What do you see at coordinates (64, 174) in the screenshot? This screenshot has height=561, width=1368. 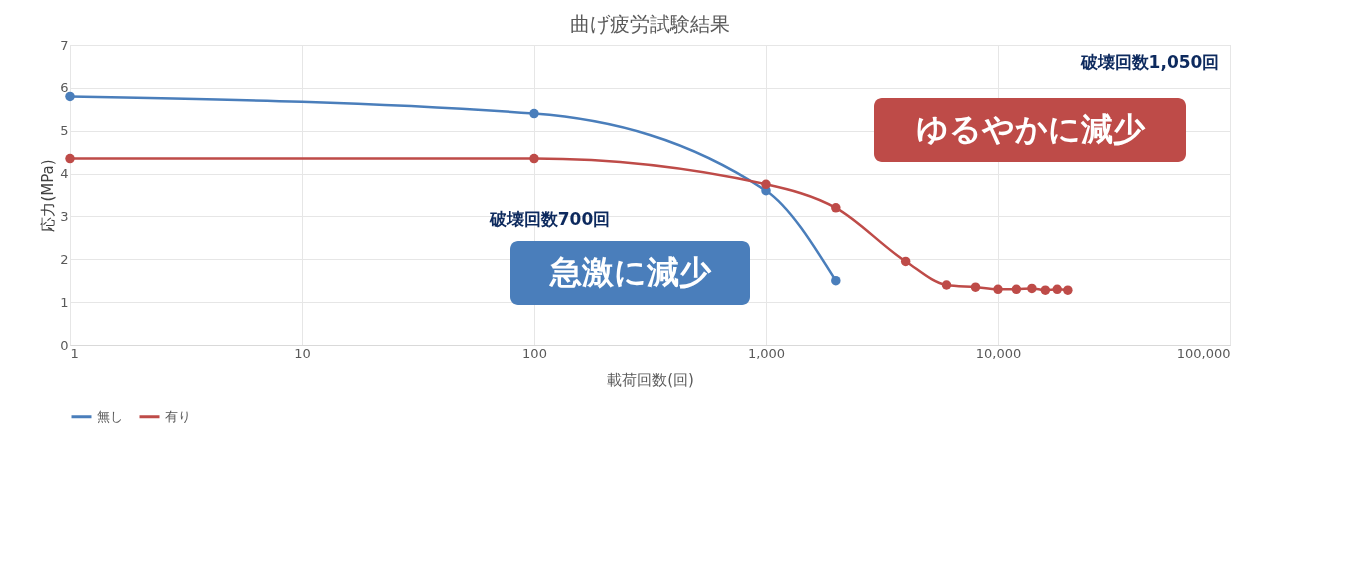 I see `y-tick-label: 4` at bounding box center [64, 174].